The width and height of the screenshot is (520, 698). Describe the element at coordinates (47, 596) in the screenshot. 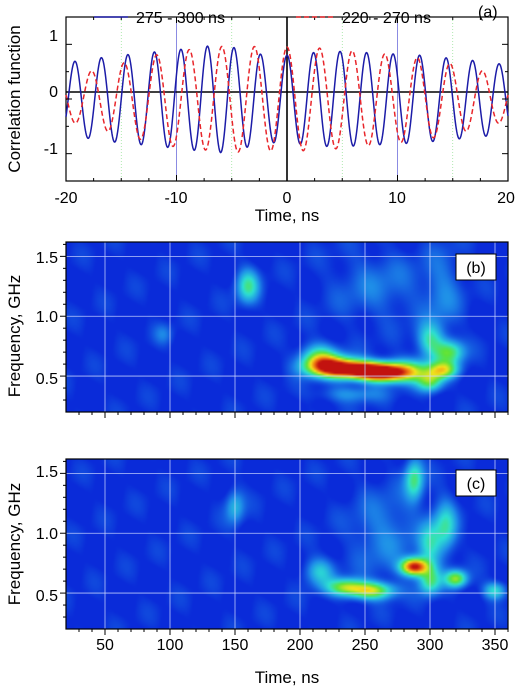

I see `panel-c-ytick-label: 0.5` at that location.